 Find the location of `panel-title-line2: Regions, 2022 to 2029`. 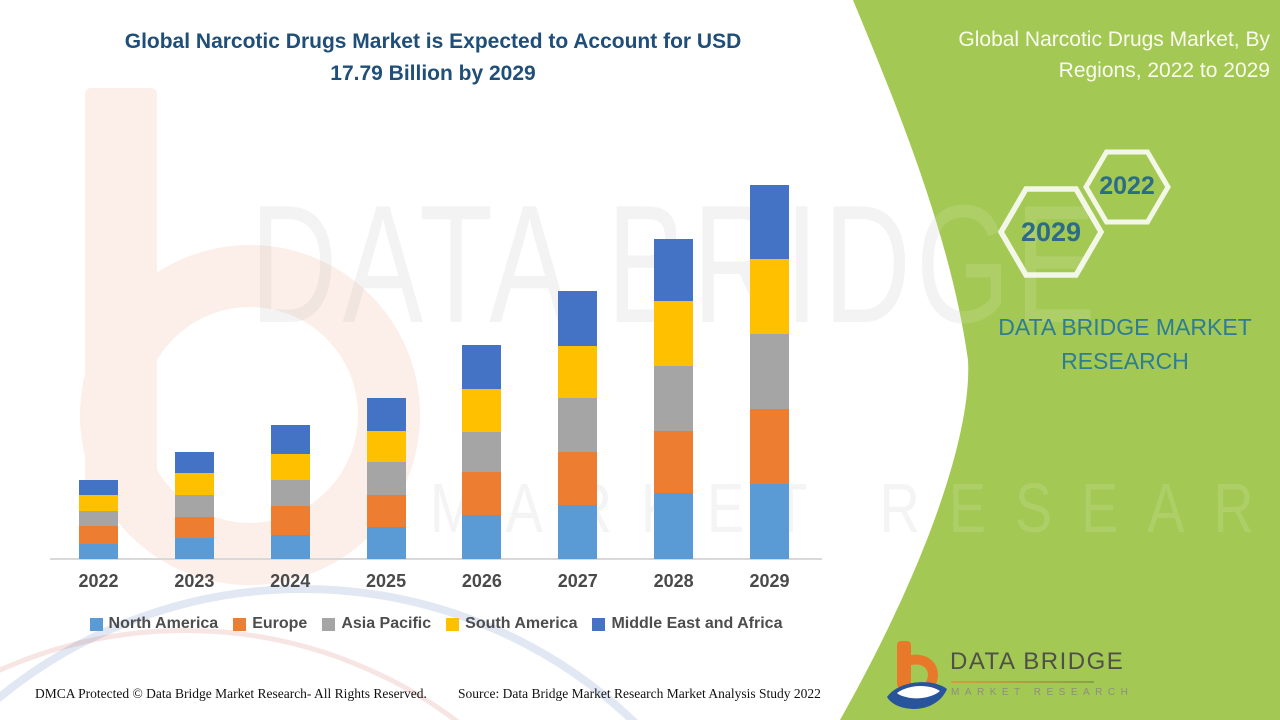

panel-title-line2: Regions, 2022 to 2029 is located at coordinates (1164, 70).